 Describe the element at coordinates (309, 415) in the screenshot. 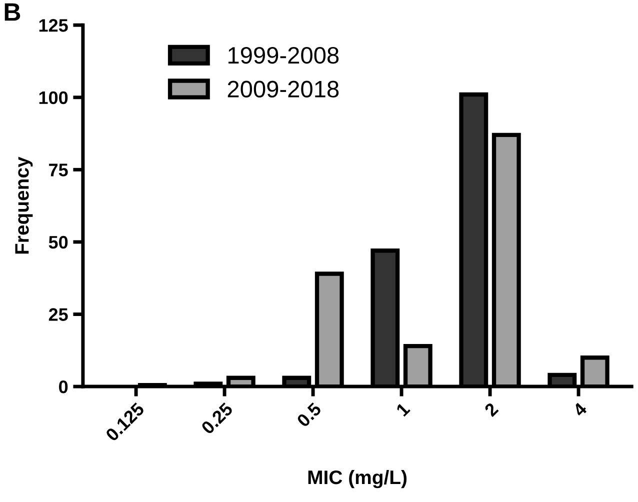

I see `x-tick-label: 0.5` at that location.